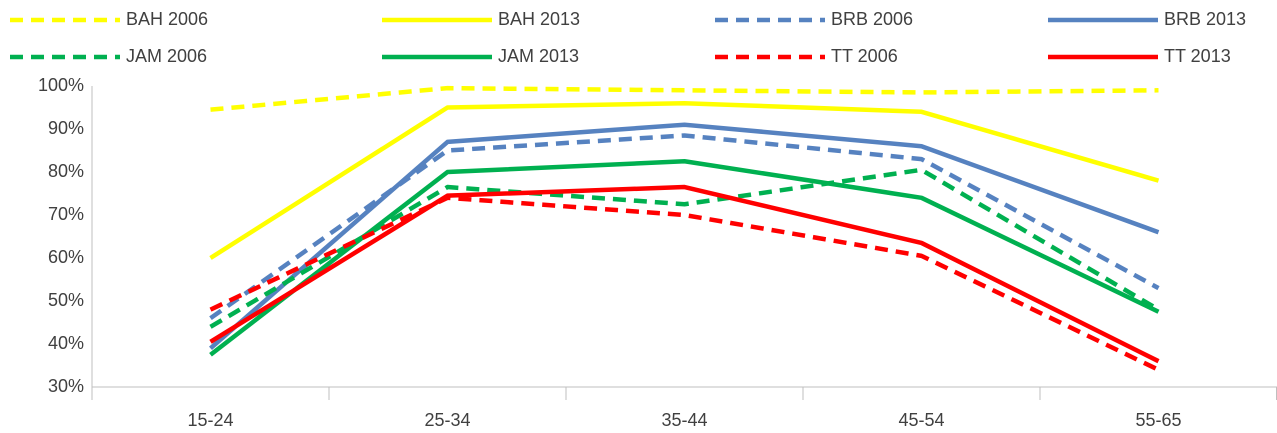 This screenshot has height=433, width=1277. What do you see at coordinates (684, 98) in the screenshot?
I see `series-line` at bounding box center [684, 98].